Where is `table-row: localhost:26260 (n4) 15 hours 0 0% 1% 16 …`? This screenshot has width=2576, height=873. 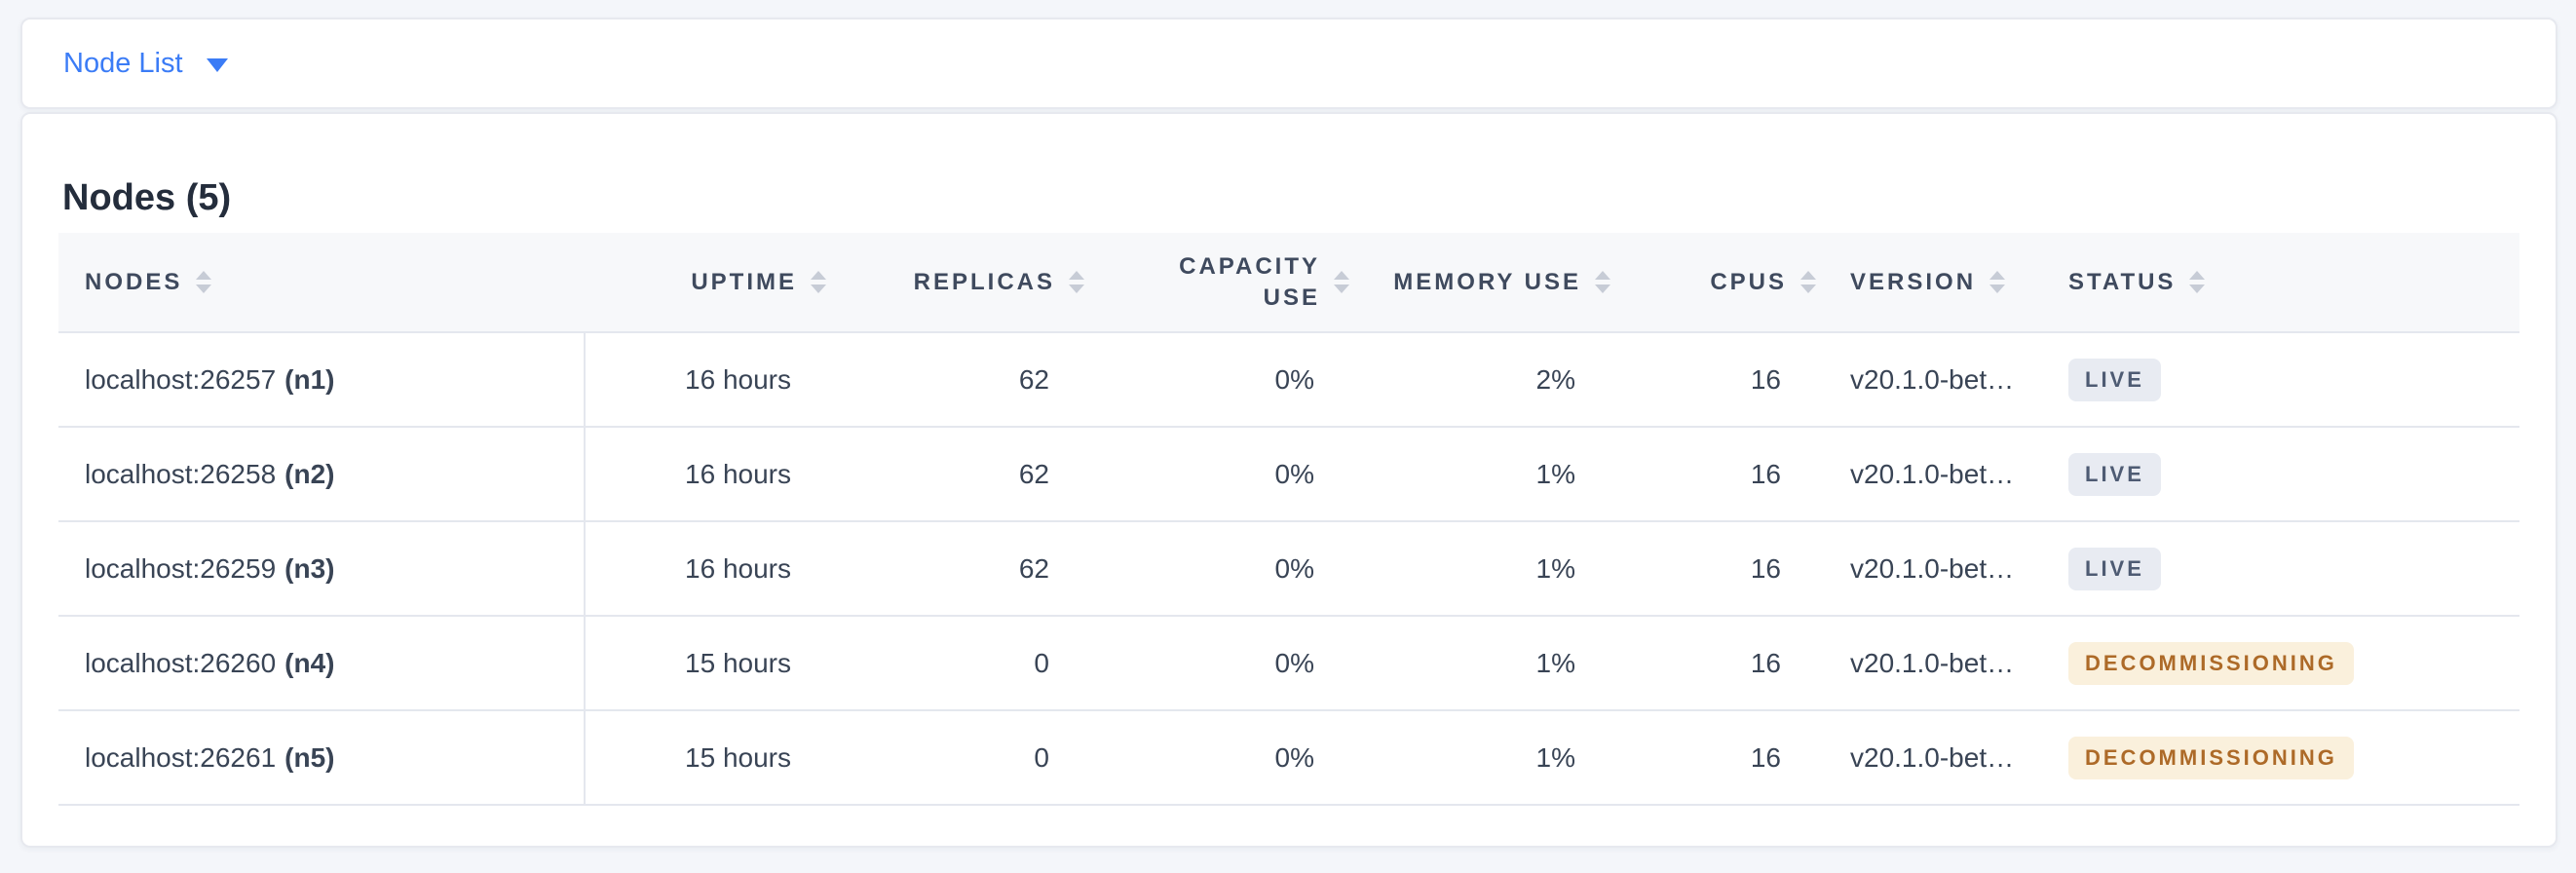 table-row: localhost:26260 (n4) 15 hours 0 0% 1% 16 … is located at coordinates (1288, 663).